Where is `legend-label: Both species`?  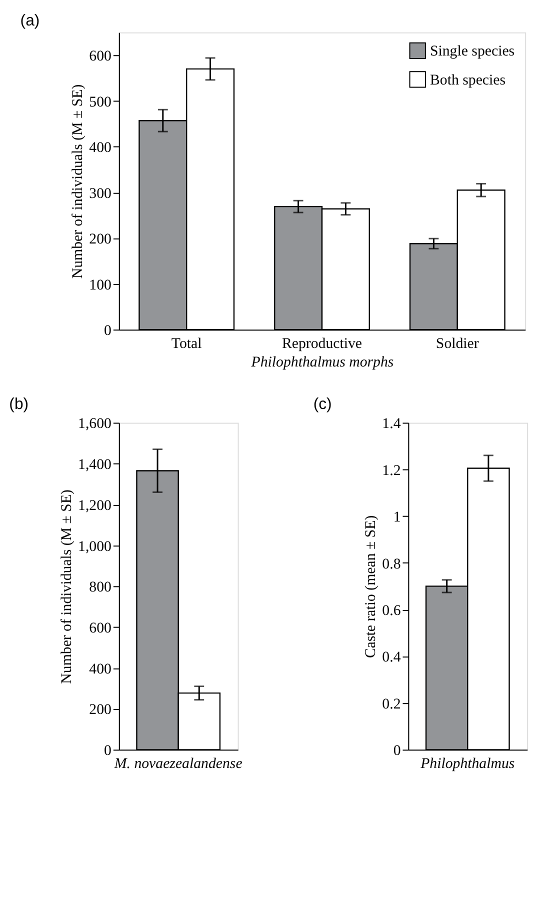 legend-label: Both species is located at coordinates (468, 80).